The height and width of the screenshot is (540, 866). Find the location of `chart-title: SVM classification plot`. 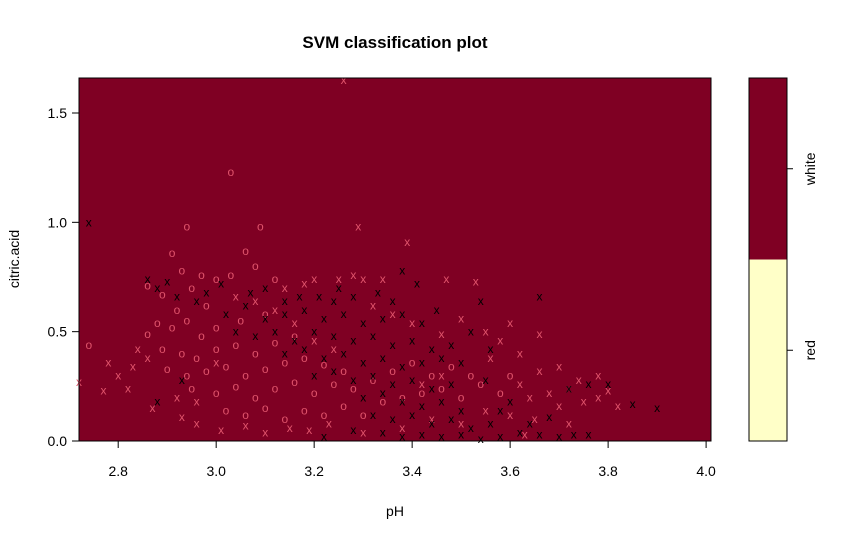

chart-title: SVM classification plot is located at coordinates (394, 42).